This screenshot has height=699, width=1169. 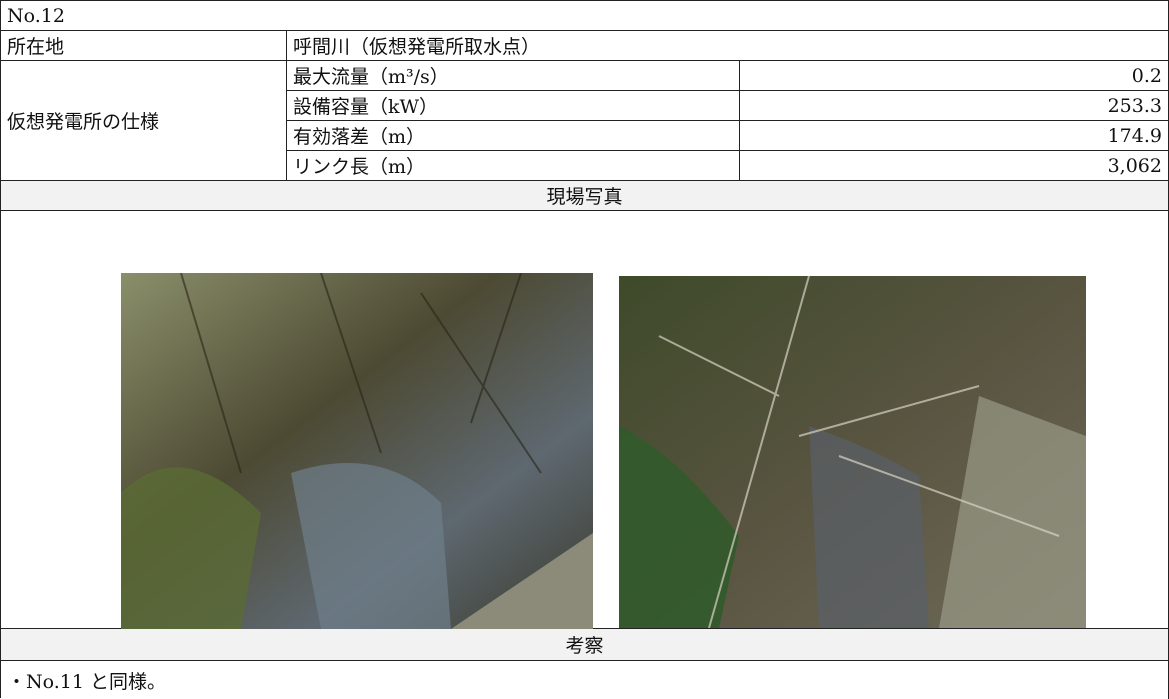 What do you see at coordinates (144, 46) in the screenshot?
I see `location-label: 所在地` at bounding box center [144, 46].